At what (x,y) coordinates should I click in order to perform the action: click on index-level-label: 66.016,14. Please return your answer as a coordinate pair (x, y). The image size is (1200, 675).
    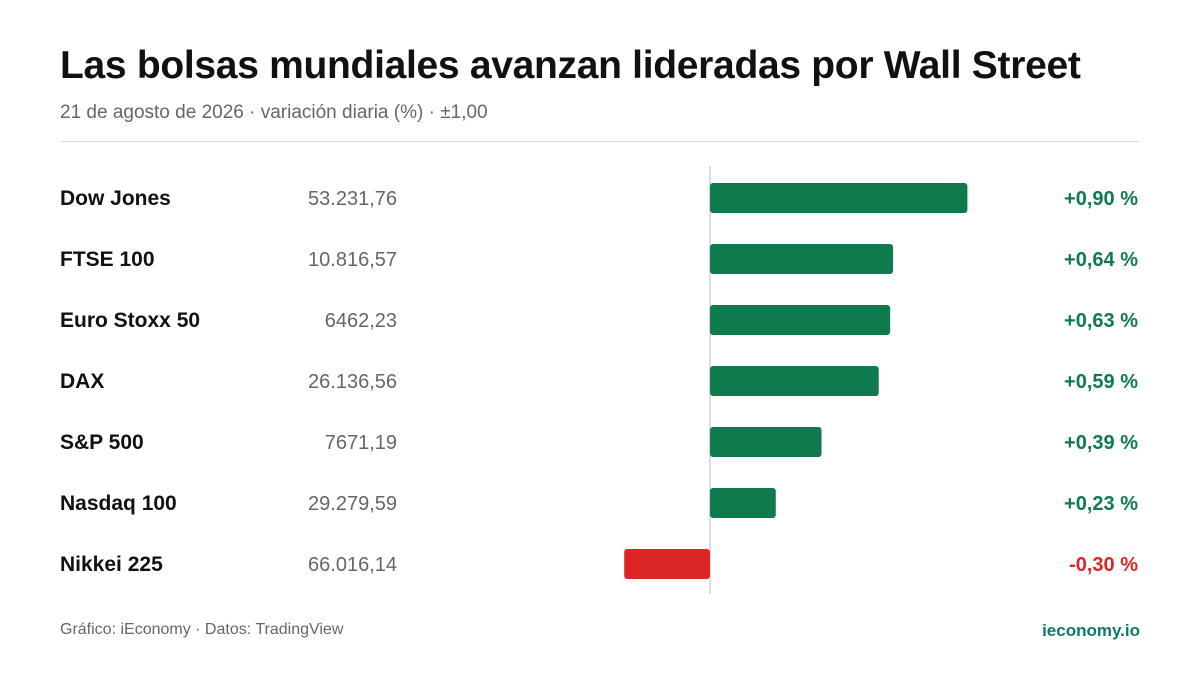
    Looking at the image, I should click on (352, 565).